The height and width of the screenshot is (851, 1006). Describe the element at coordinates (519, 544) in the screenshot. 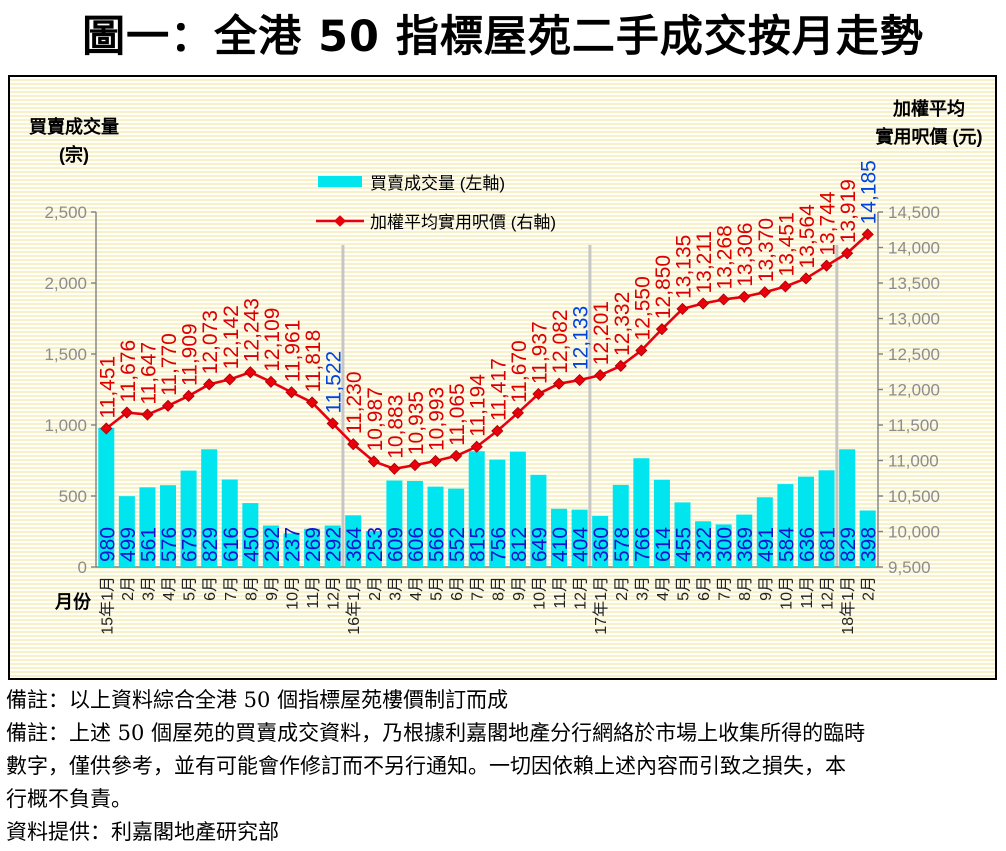

I see `volume-value-label: 812` at that location.